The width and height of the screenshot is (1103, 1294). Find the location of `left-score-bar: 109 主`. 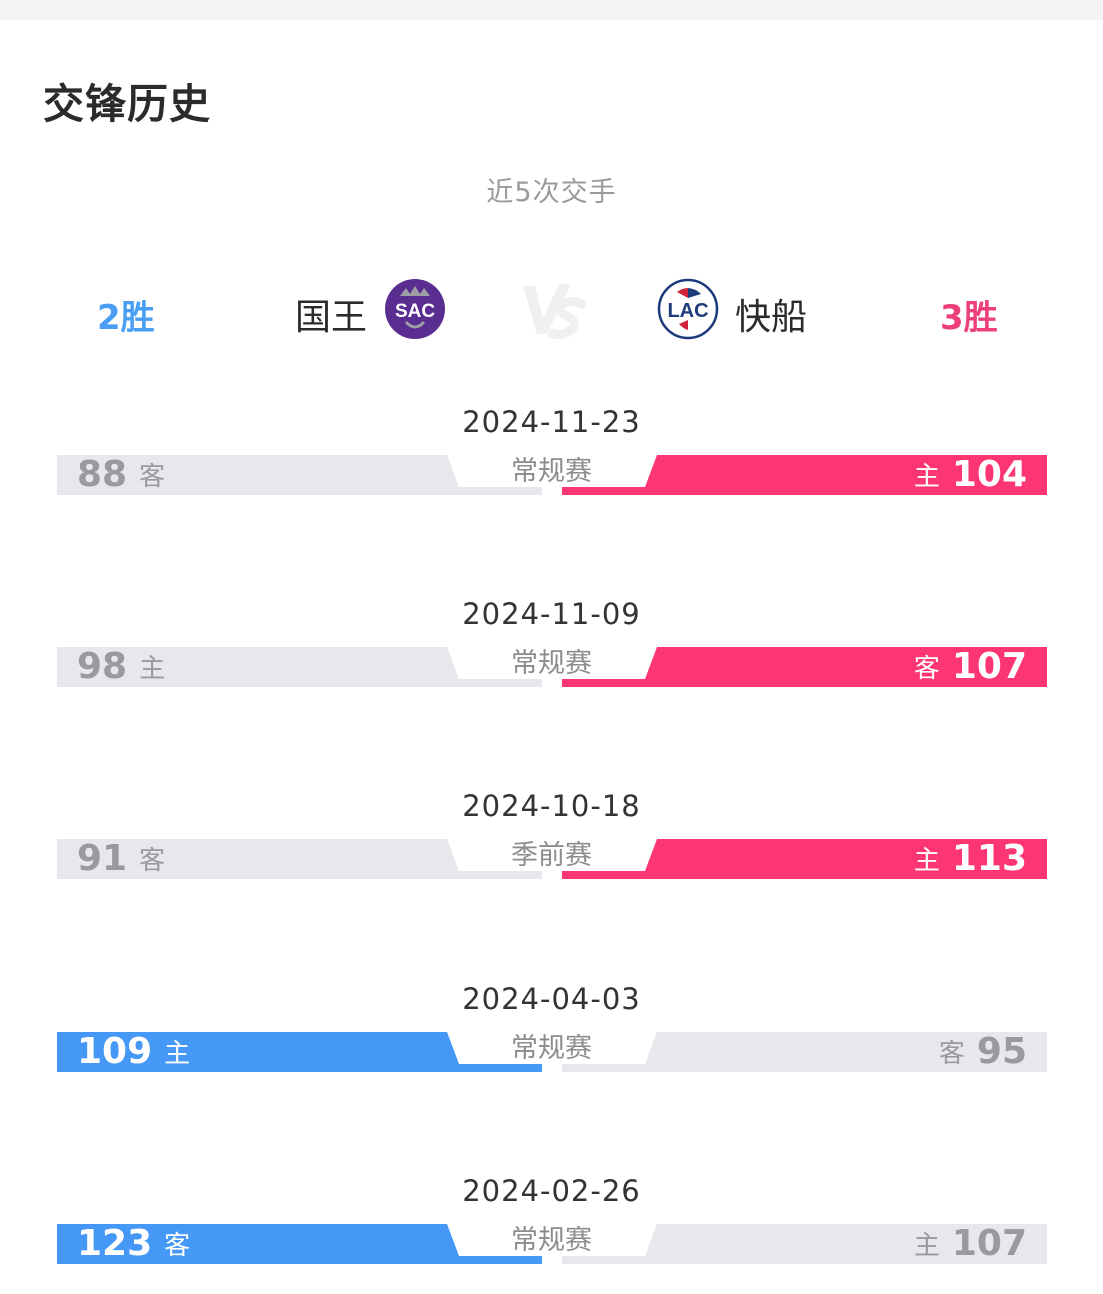

left-score-bar: 109 主 is located at coordinates (299, 1052).